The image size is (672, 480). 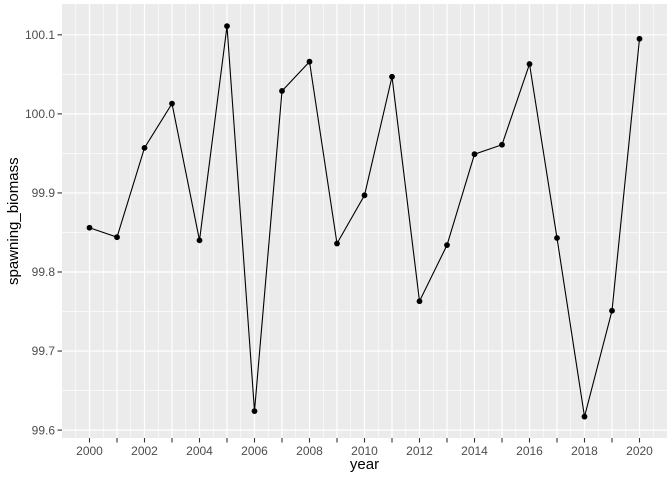 I want to click on x-tick-label: 2004, so click(x=199, y=451).